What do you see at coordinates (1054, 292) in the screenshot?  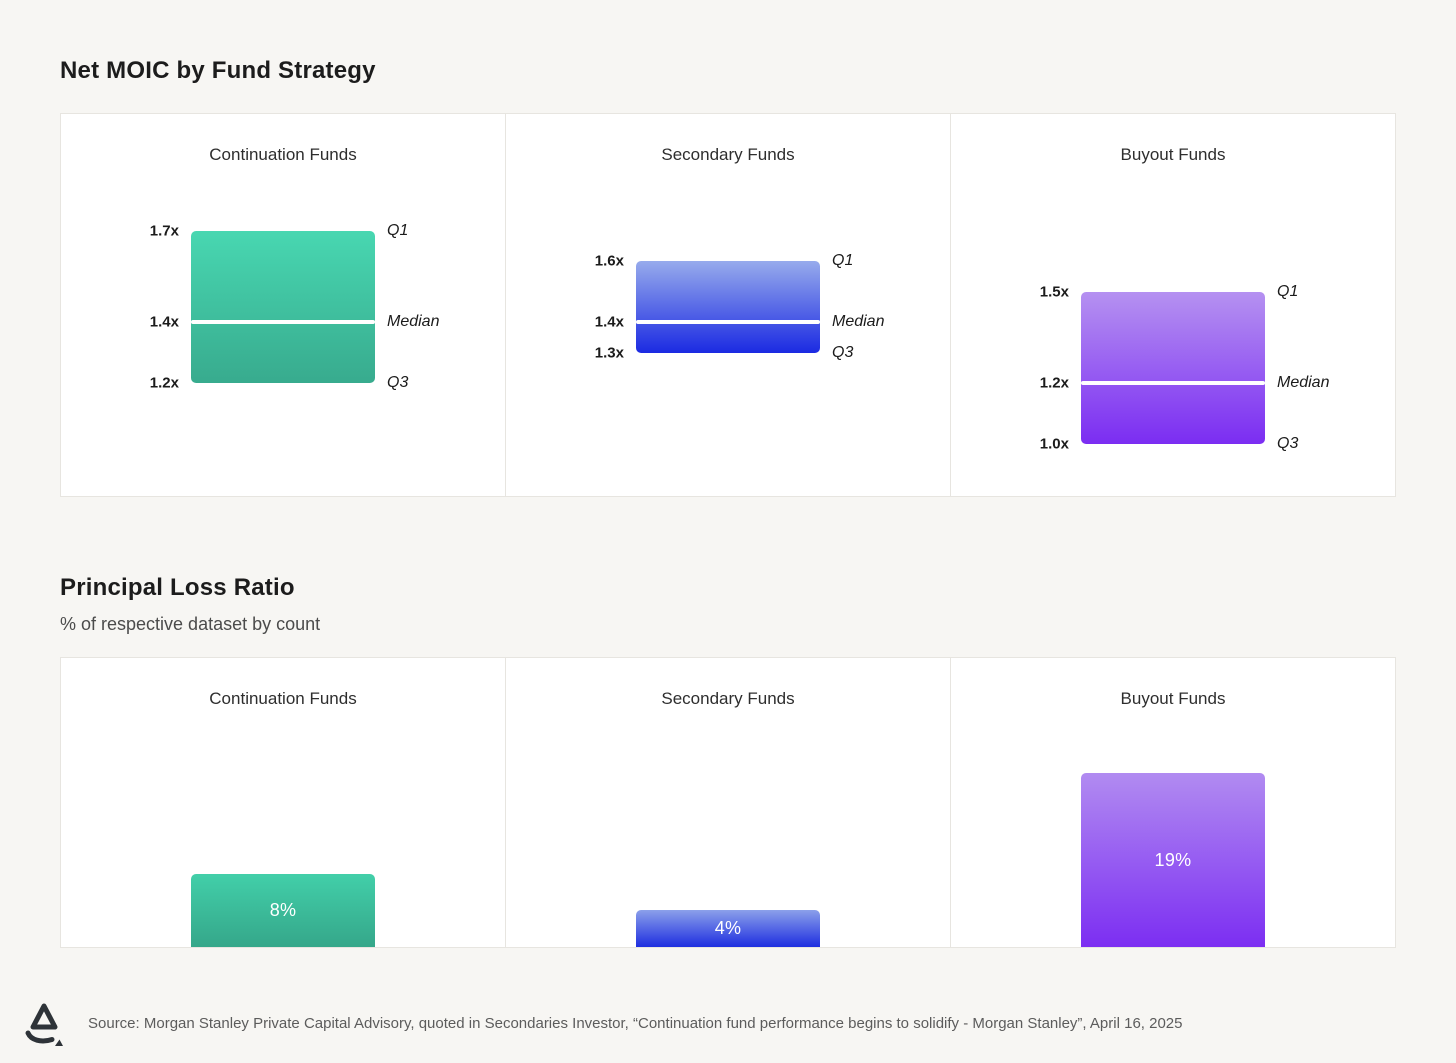 I see `value-label-q1: 1.5x` at bounding box center [1054, 292].